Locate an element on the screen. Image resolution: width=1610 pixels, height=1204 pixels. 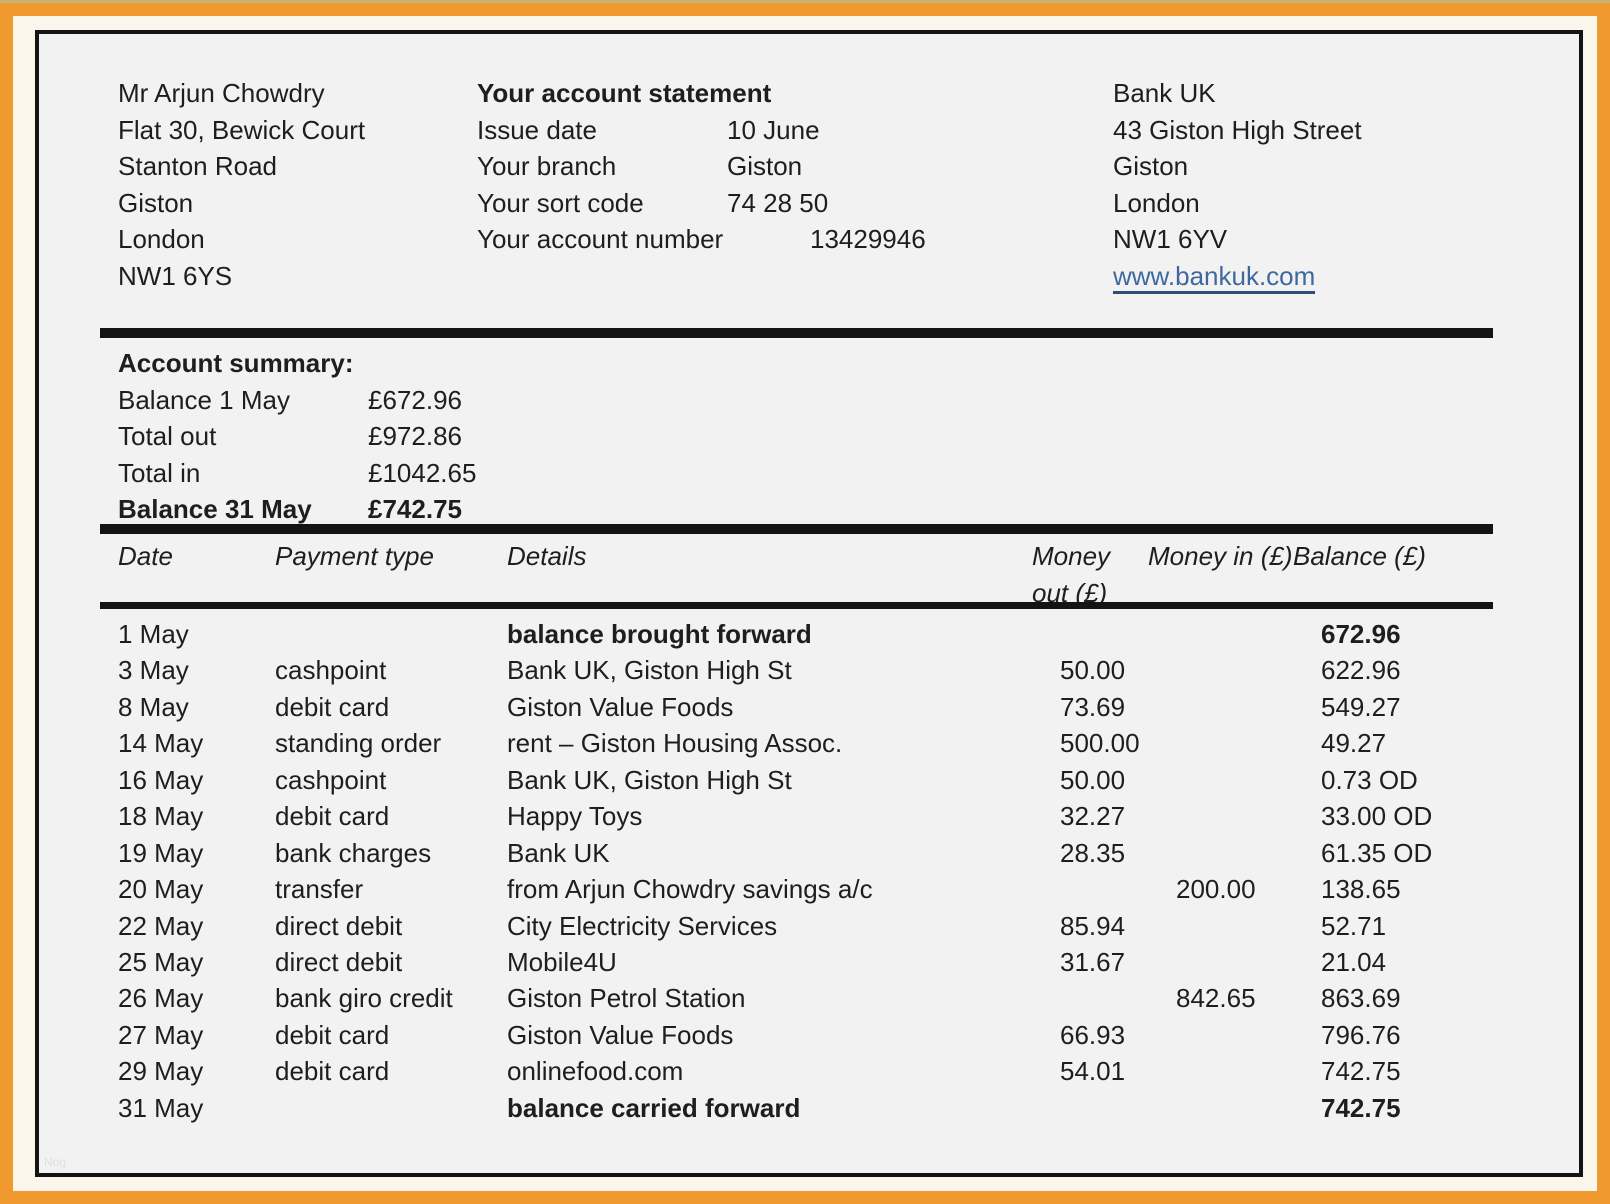
bank-address-line: 43 Giston High Street is located at coordinates (1237, 129).